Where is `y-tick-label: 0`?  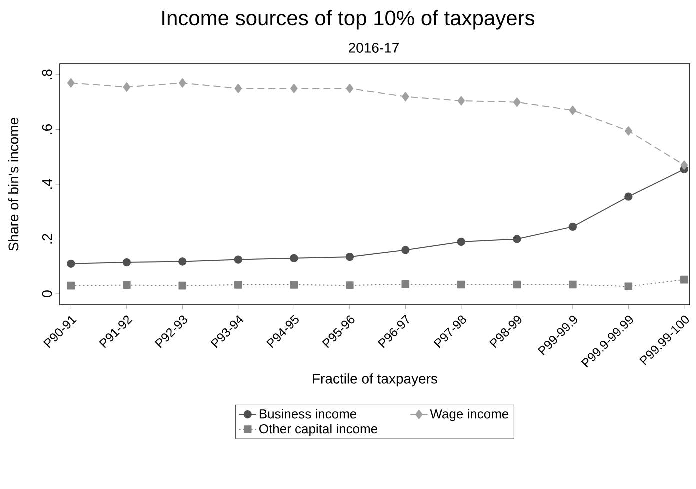
y-tick-label: 0 is located at coordinates (47, 294).